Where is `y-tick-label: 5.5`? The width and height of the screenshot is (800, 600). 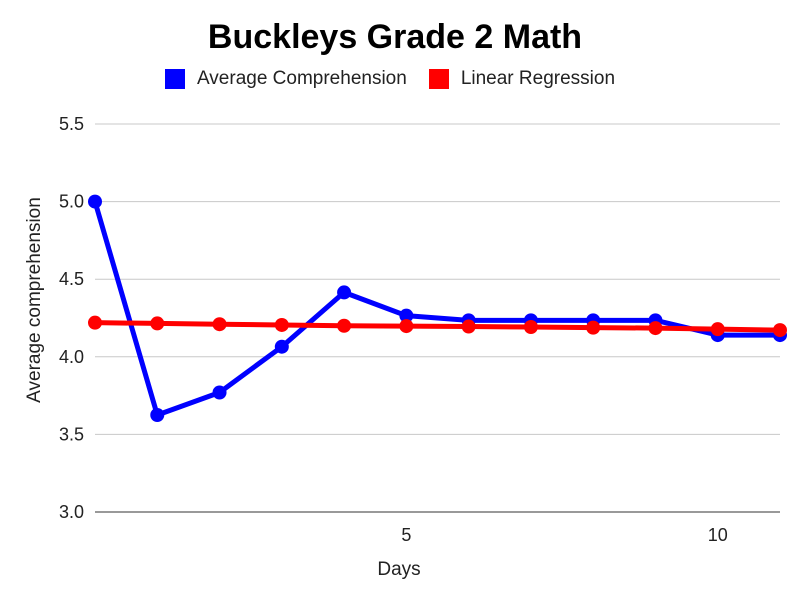
y-tick-label: 5.5 is located at coordinates (71, 124).